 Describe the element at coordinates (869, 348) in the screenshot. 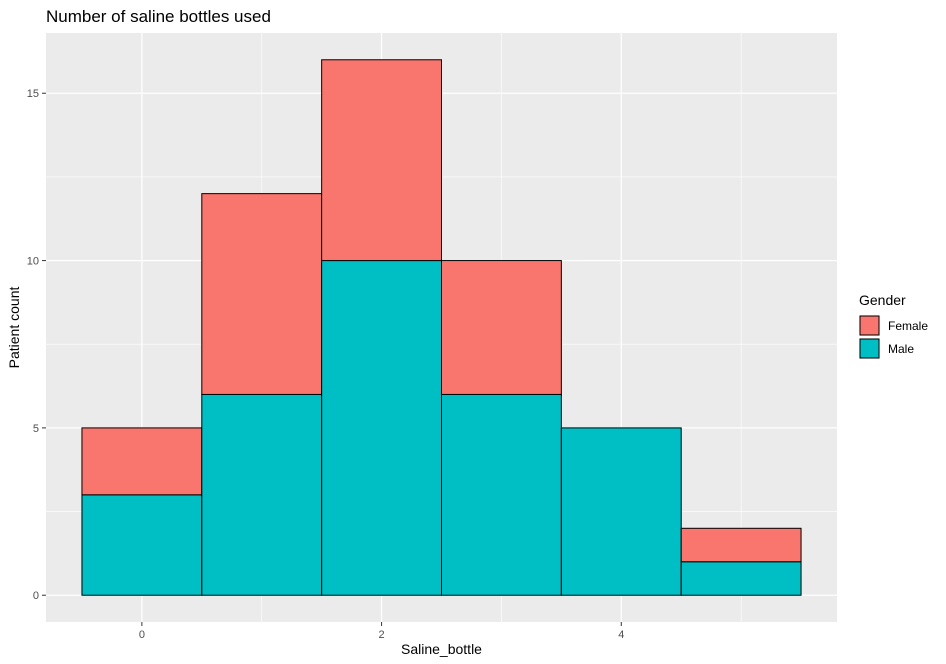

I see `legend-swatch-male` at that location.